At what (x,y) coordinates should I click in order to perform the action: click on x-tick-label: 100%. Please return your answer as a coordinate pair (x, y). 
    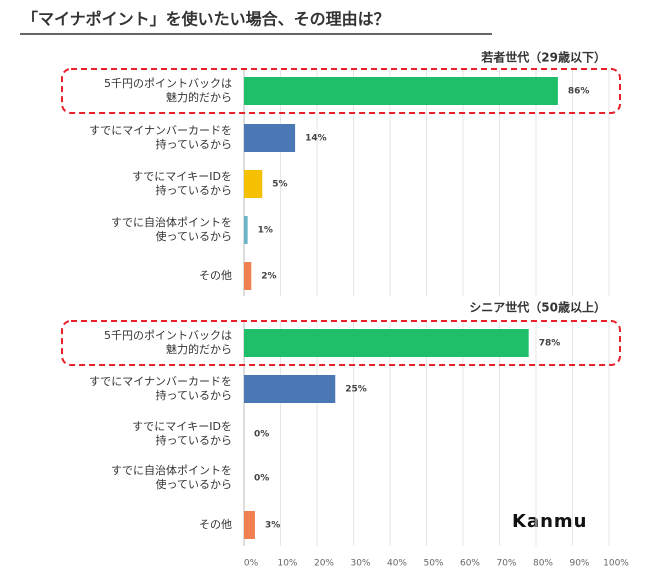
    Looking at the image, I should click on (616, 564).